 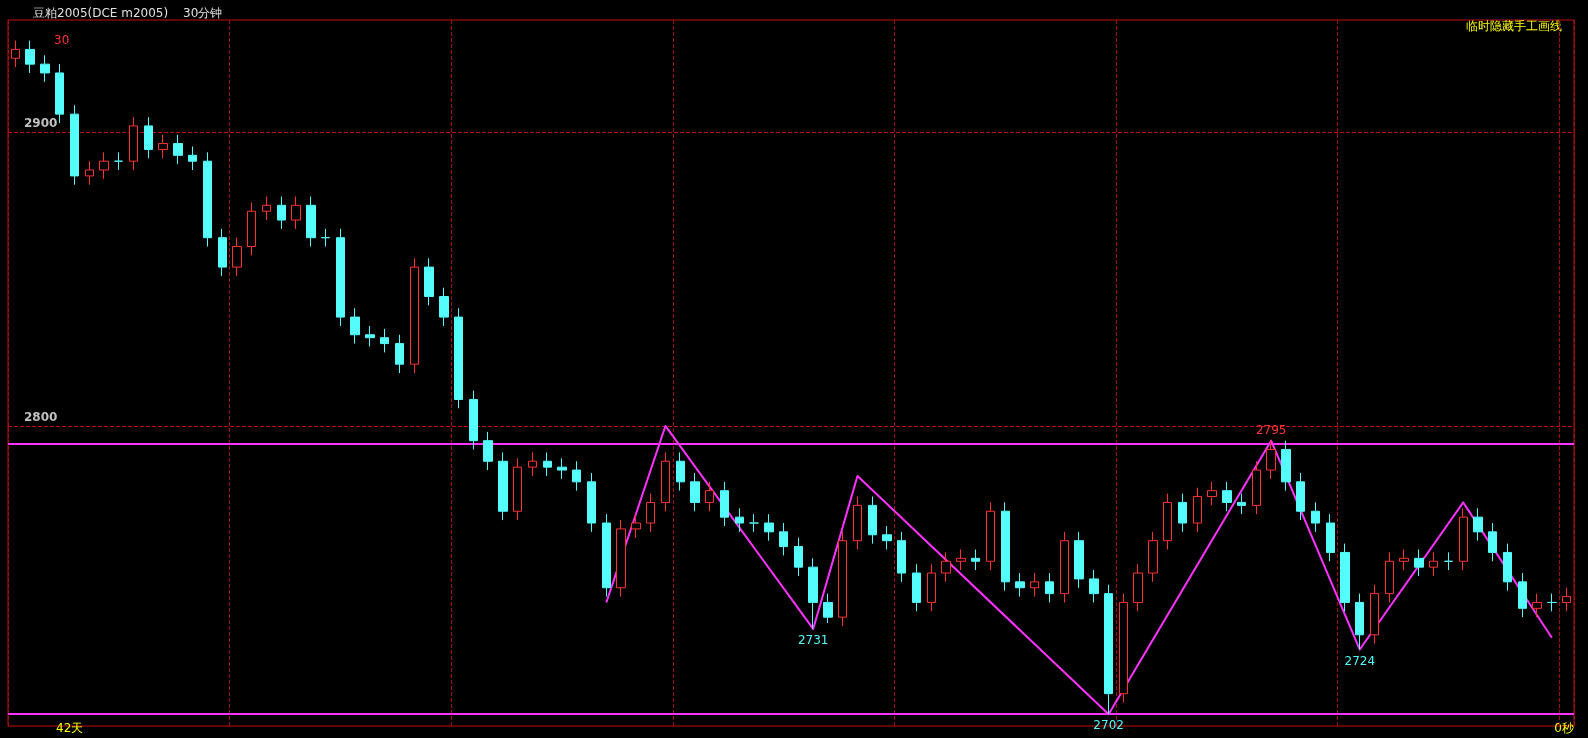 I want to click on data-label: 2724, so click(x=1360, y=660).